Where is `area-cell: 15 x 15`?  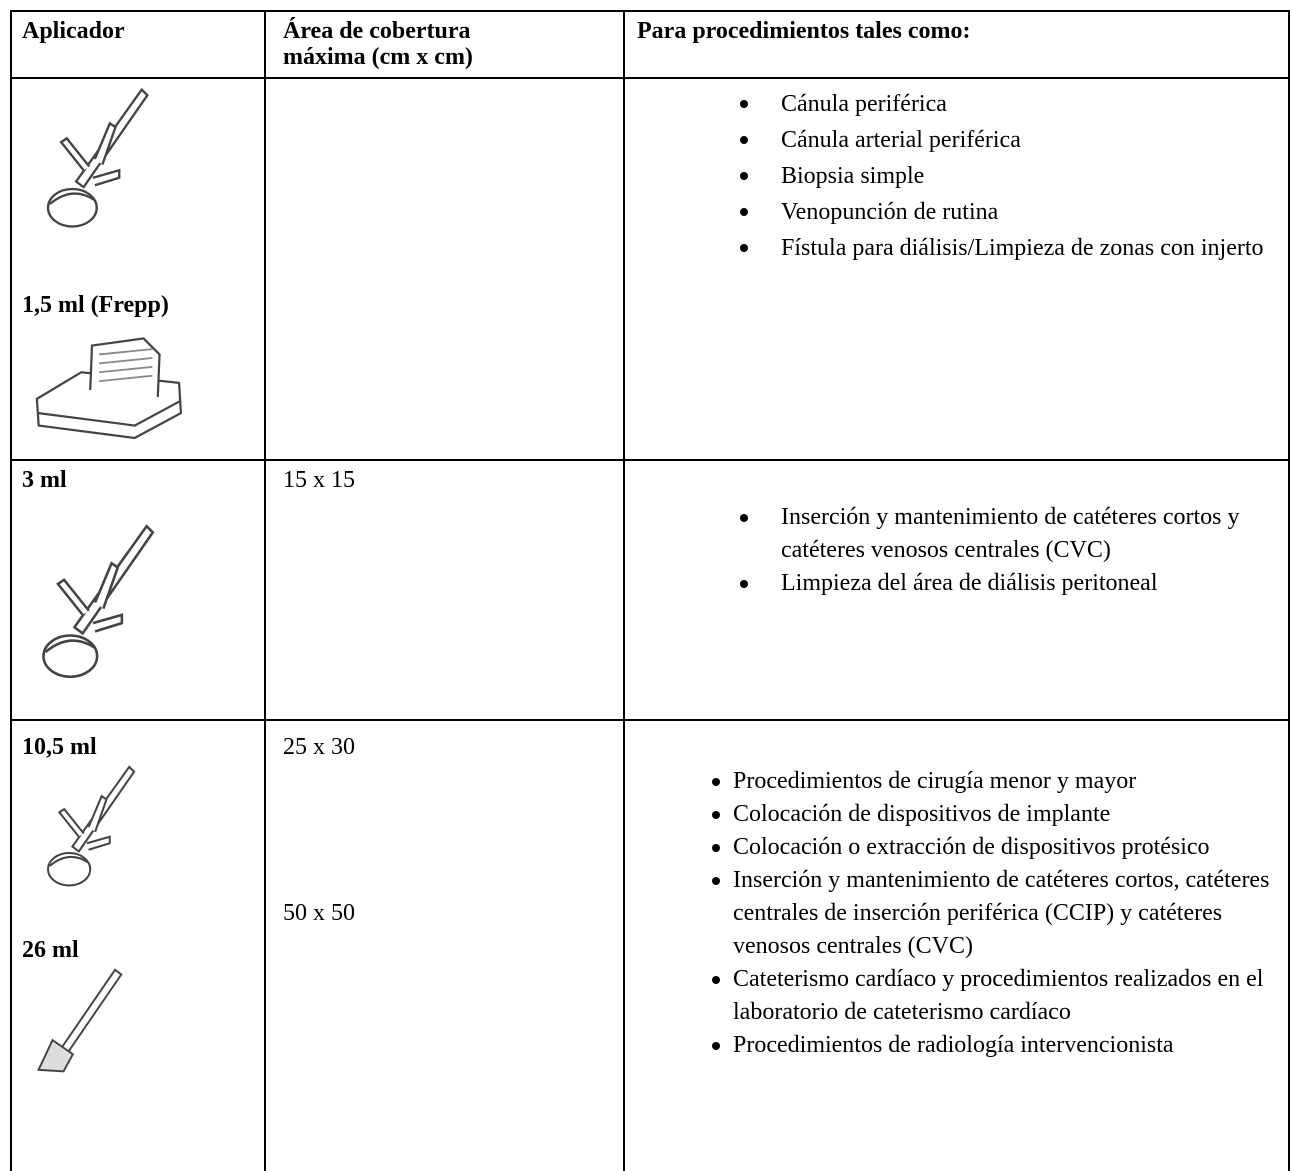
area-cell: 15 x 15 is located at coordinates (319, 480).